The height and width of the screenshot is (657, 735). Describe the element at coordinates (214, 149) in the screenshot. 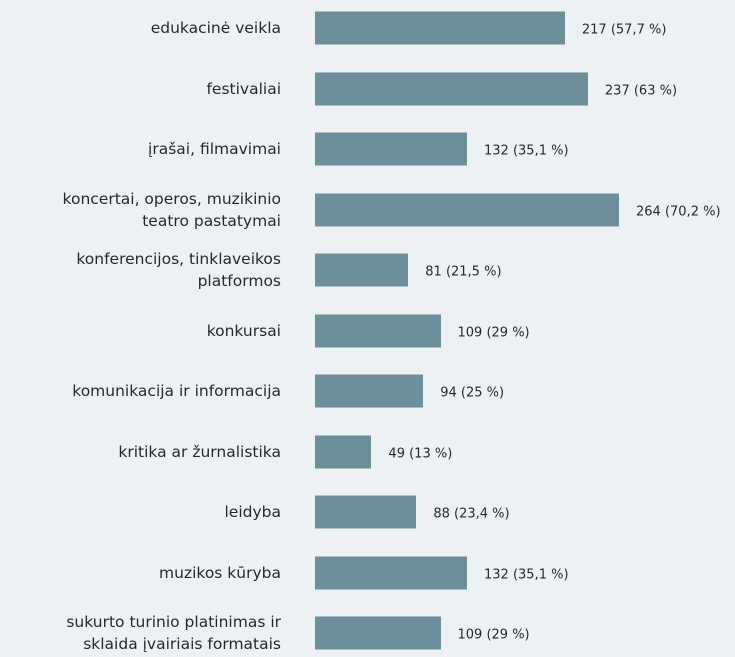

I see `category-label: įrašai, filmavimai` at that location.